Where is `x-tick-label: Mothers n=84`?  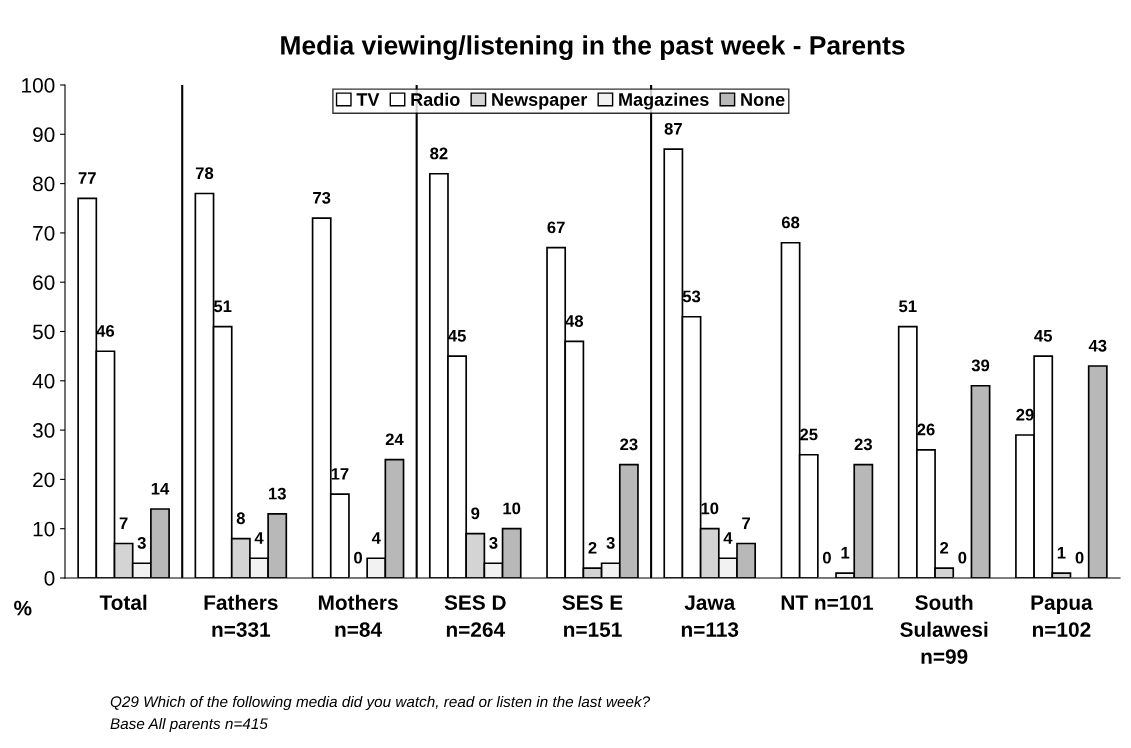
x-tick-label: Mothers n=84 is located at coordinates (358, 615).